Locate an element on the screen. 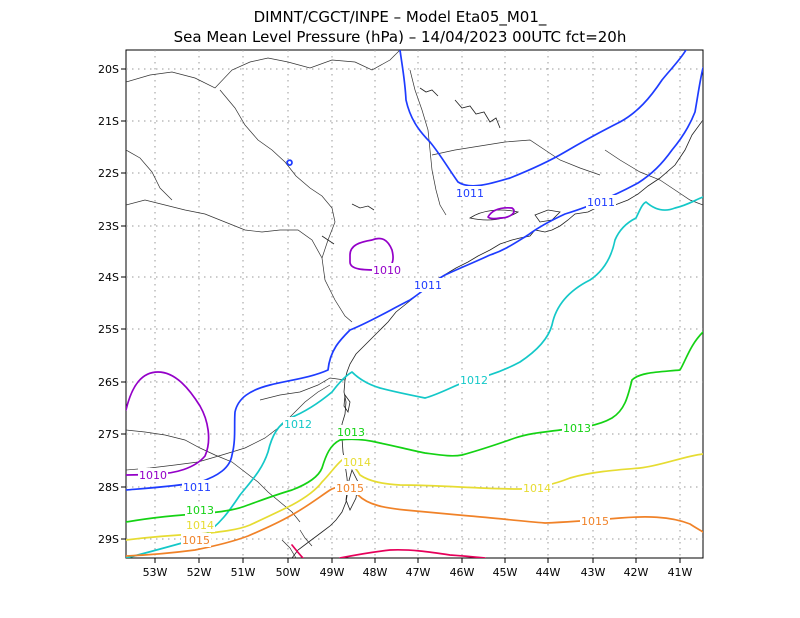 The image size is (800, 618). x-tick-label: 44W is located at coordinates (548, 572).